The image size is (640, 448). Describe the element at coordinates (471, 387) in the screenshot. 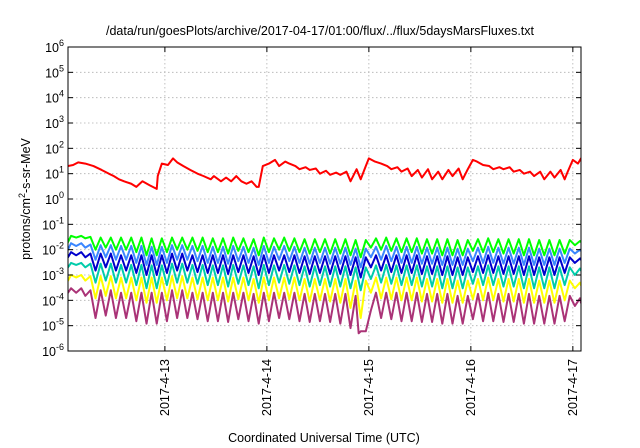

I see `x-tick-label: 2017-4-16` at that location.